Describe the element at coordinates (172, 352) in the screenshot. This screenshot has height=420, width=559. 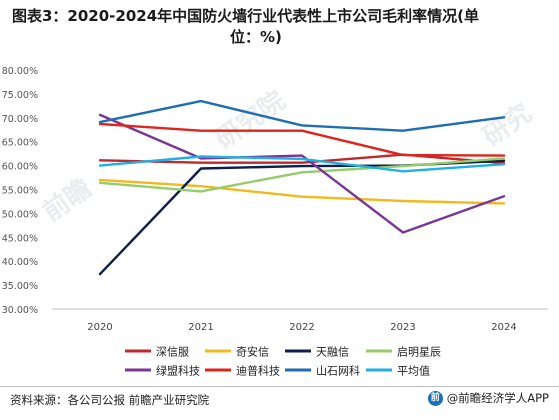
I see `legend-label: 深信服` at that location.